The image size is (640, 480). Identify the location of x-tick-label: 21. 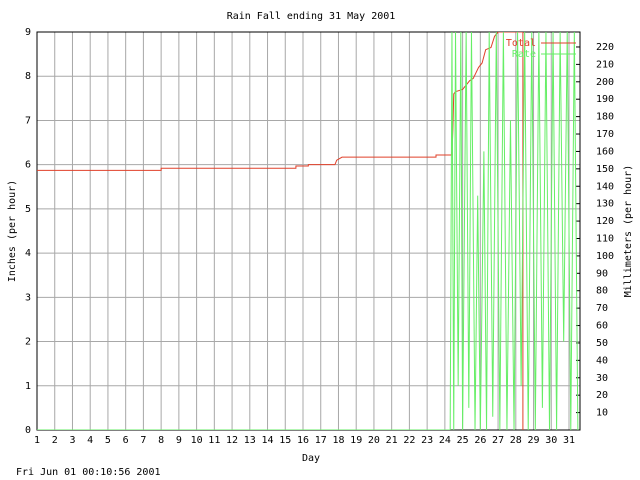
(392, 440).